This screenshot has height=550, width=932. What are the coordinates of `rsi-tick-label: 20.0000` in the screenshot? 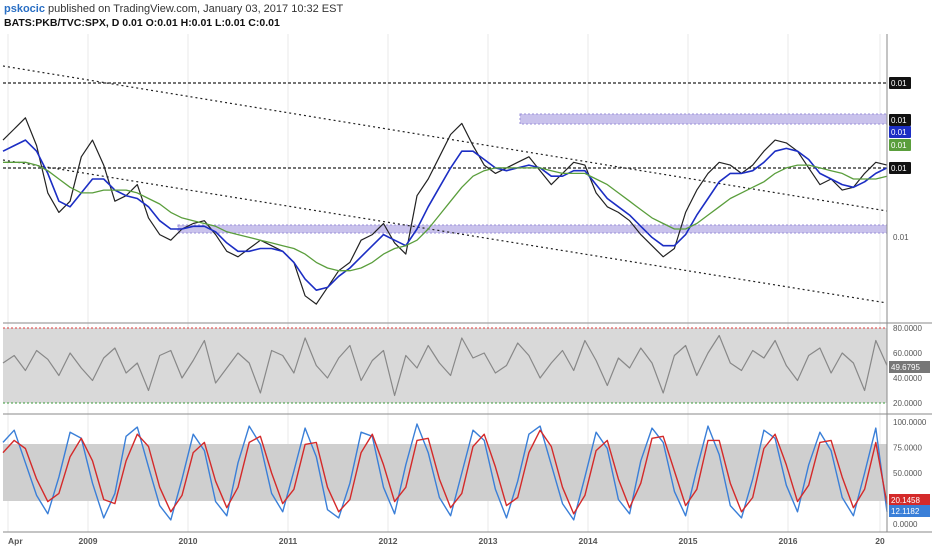 It's located at (907, 403).